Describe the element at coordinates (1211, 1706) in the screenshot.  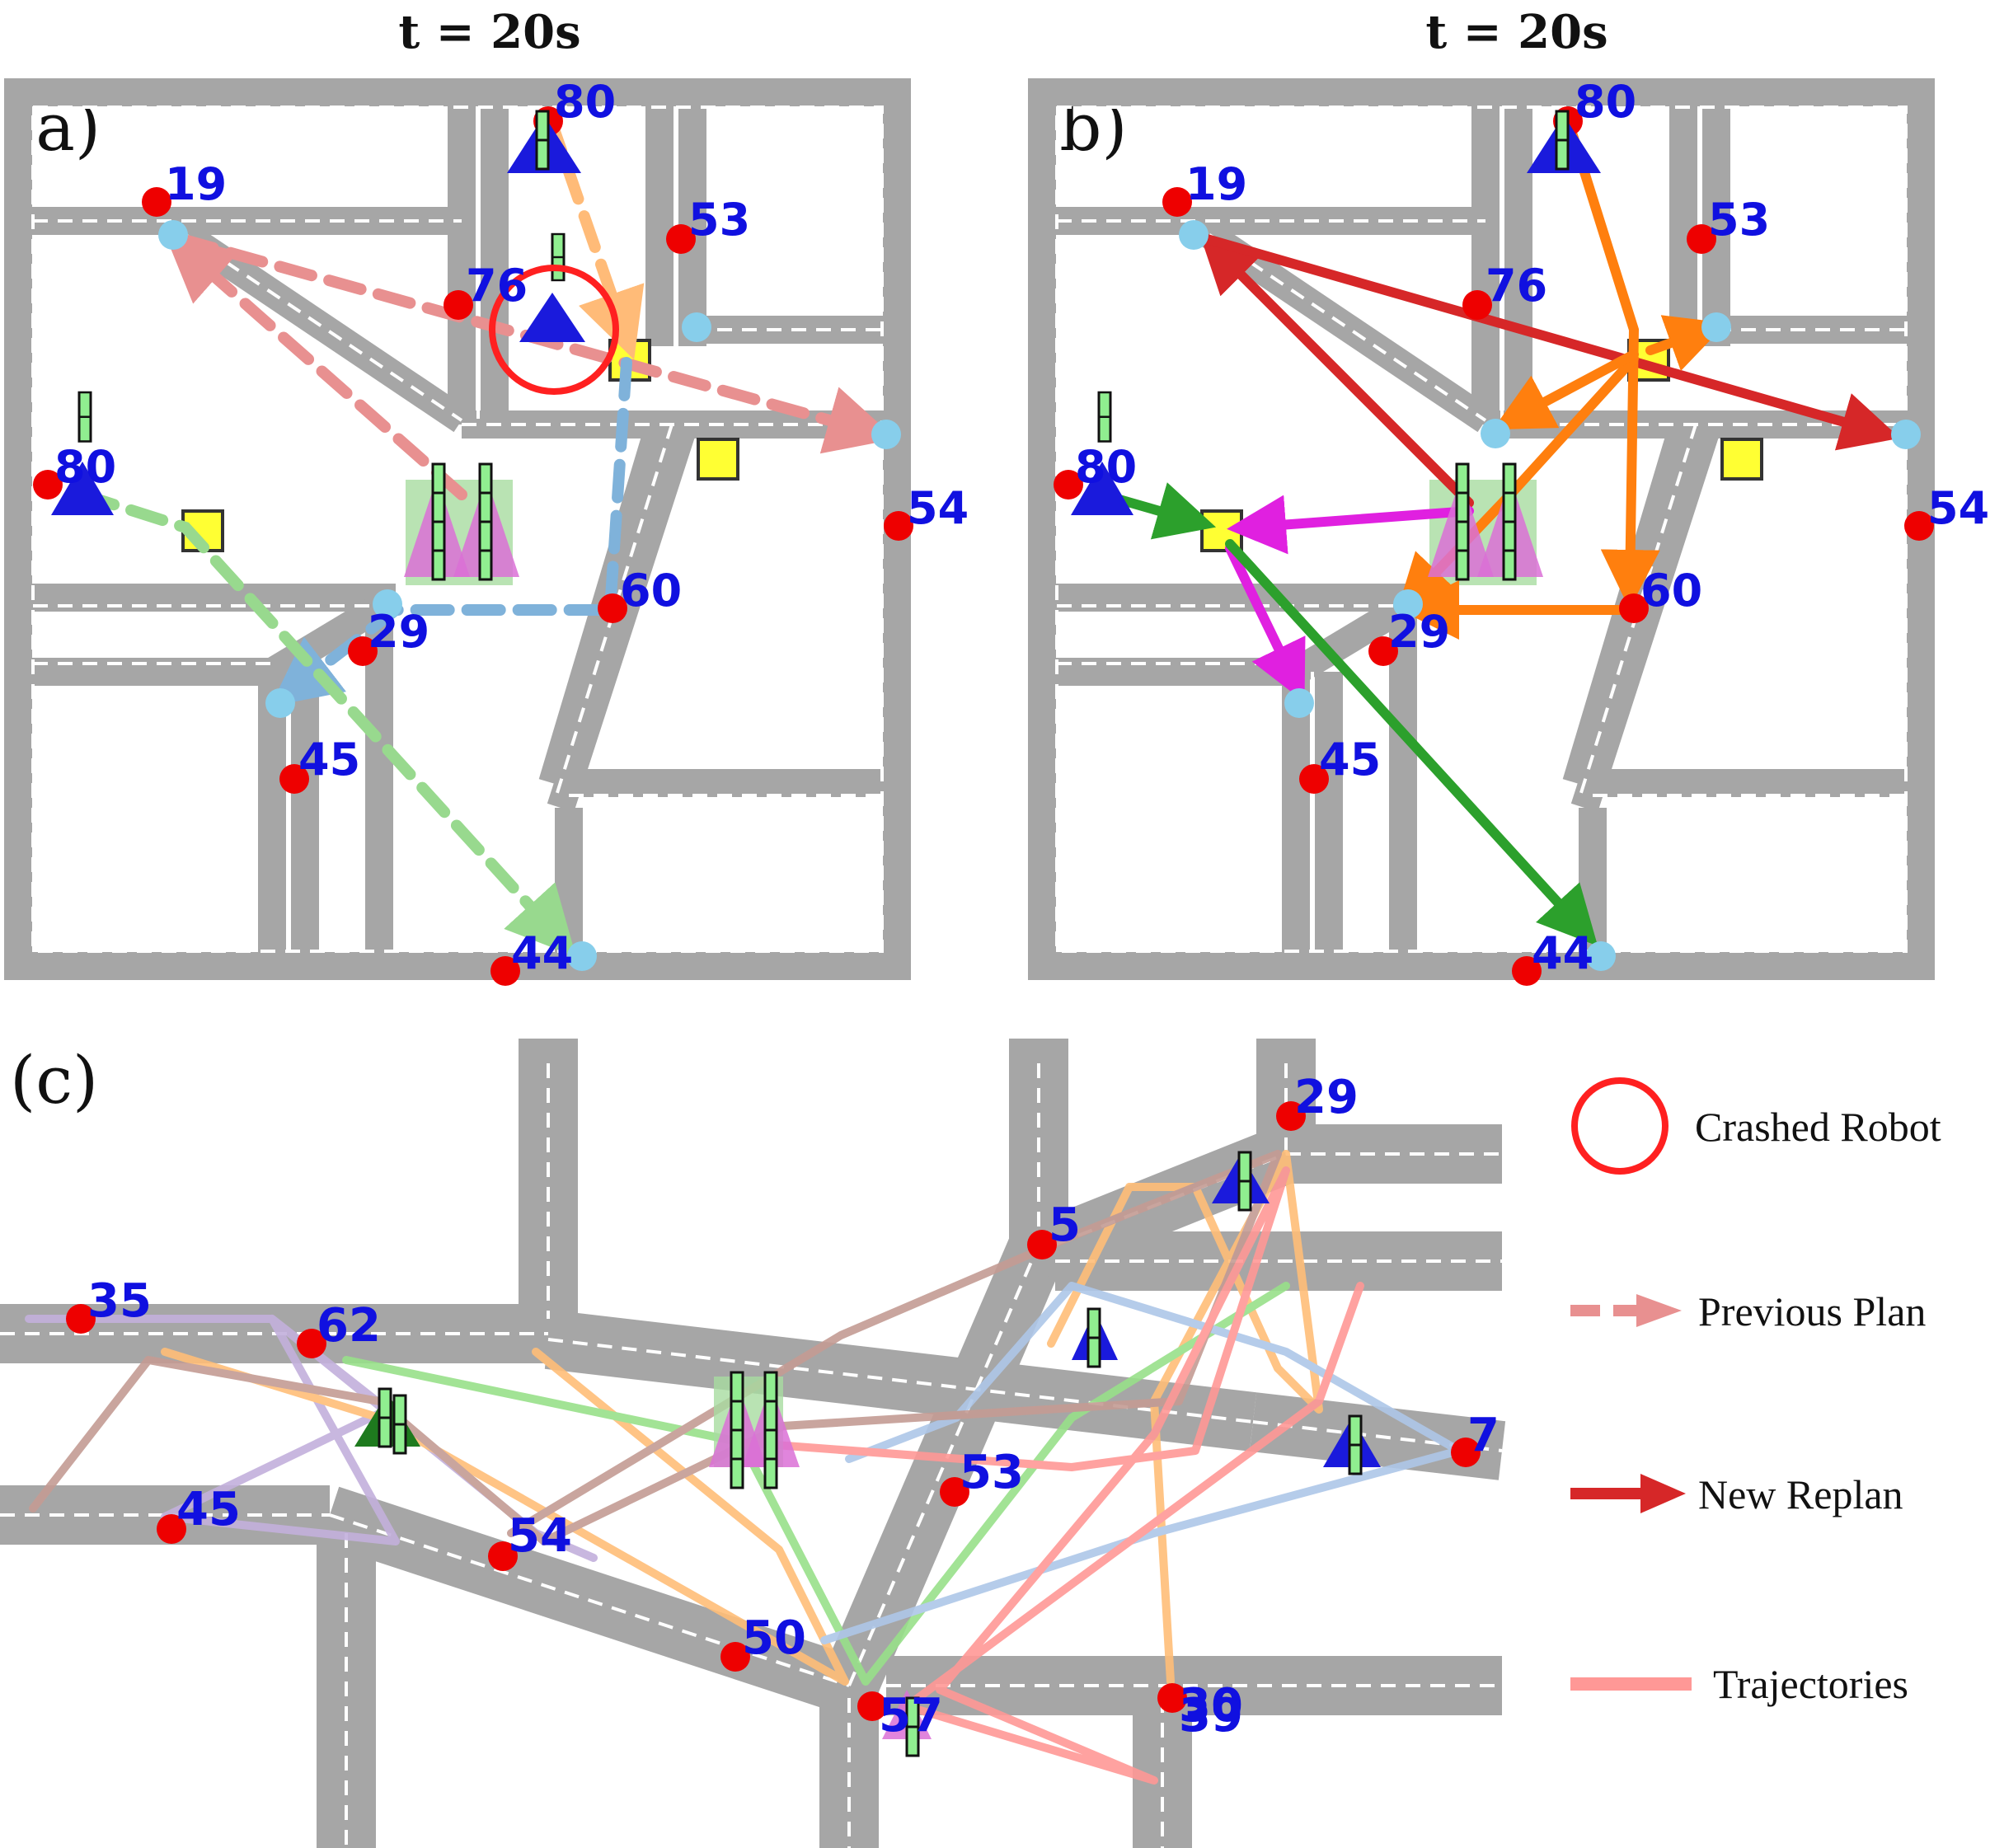
I see `task-label-c-30: 30` at that location.